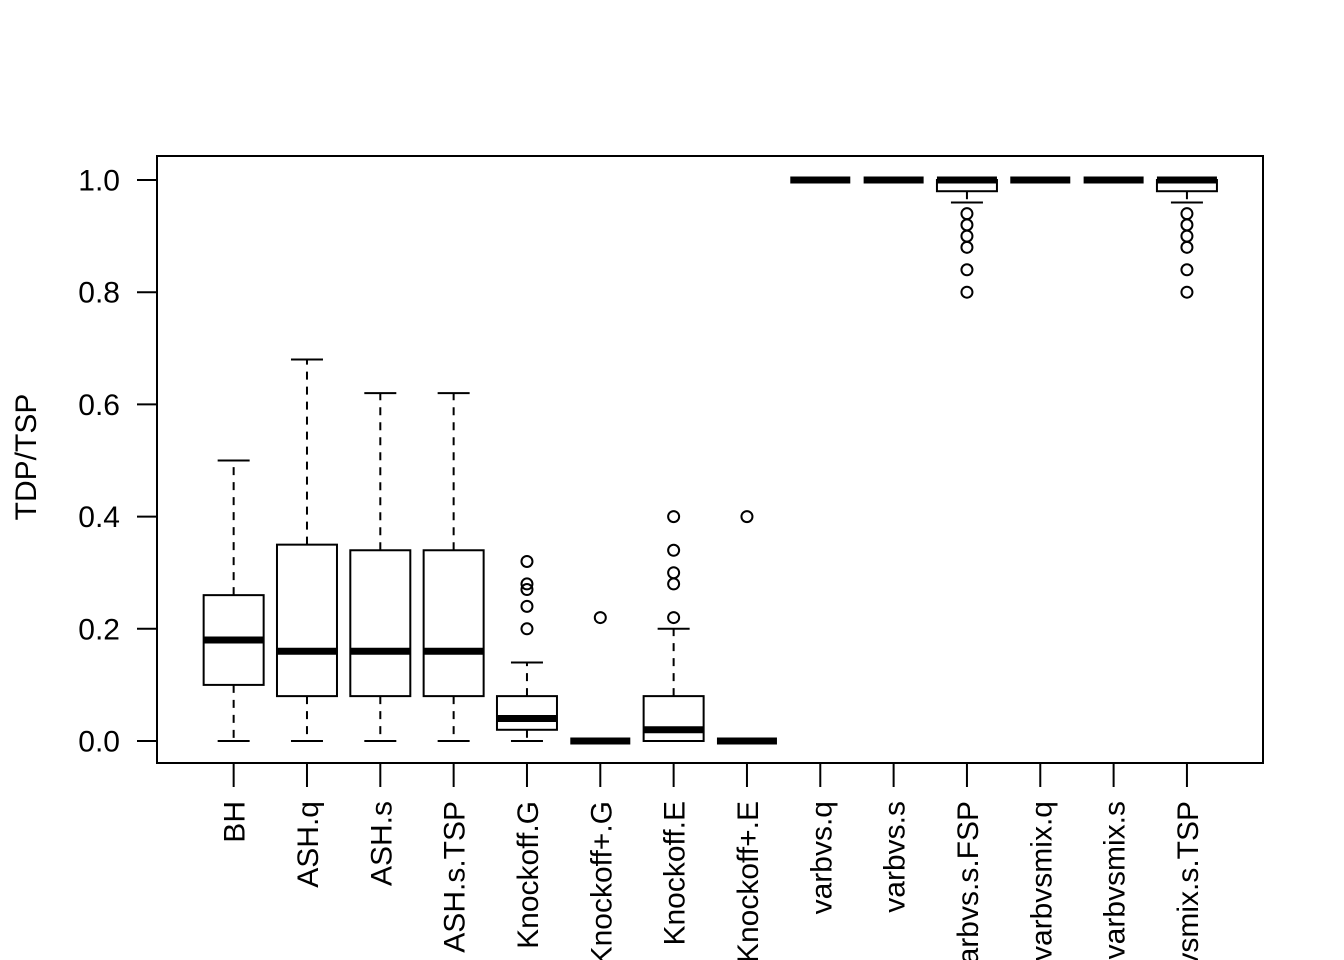 The image size is (1344, 960). Describe the element at coordinates (821, 857) in the screenshot. I see `x-tick-label: varbvs.q` at that location.